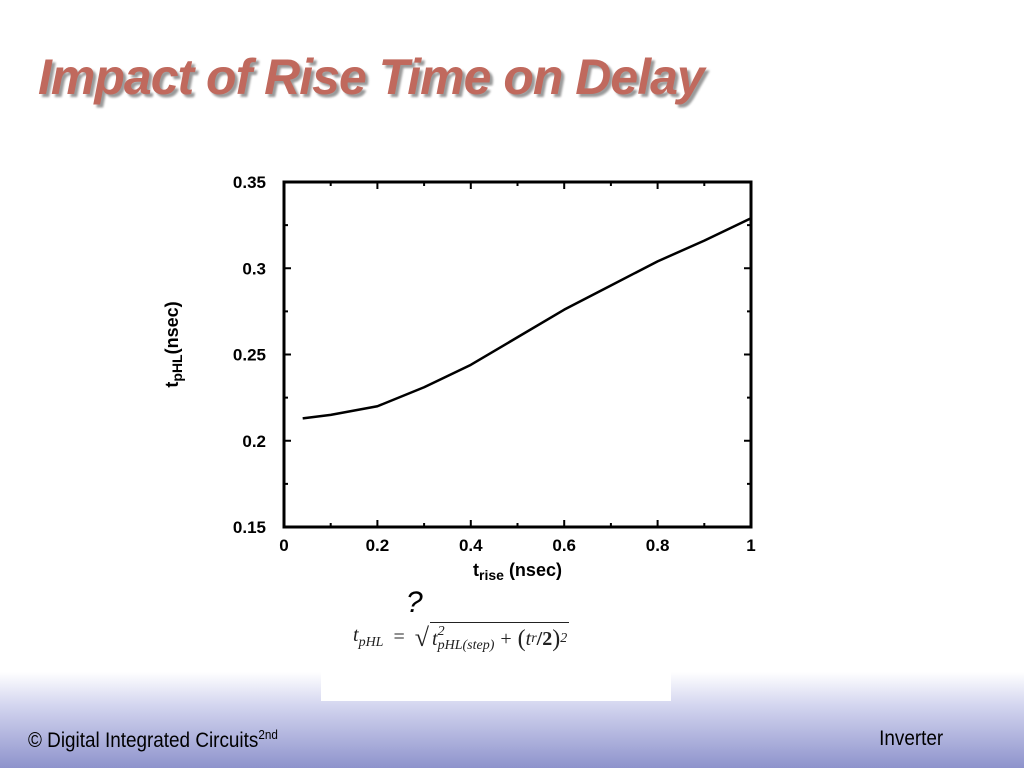  I want to click on formula-radical: √, so click(422, 637).